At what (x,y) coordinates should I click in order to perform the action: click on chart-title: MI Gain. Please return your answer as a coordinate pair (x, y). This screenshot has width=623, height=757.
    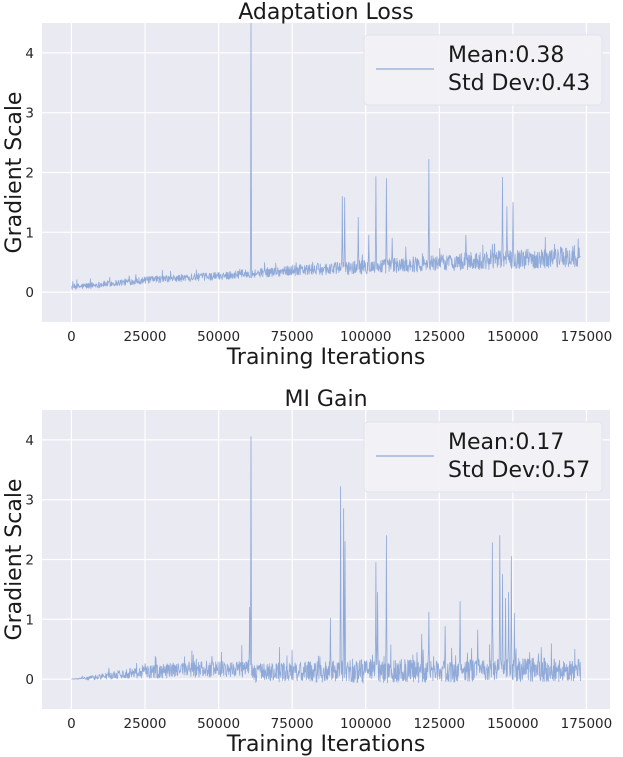
    Looking at the image, I should click on (325, 399).